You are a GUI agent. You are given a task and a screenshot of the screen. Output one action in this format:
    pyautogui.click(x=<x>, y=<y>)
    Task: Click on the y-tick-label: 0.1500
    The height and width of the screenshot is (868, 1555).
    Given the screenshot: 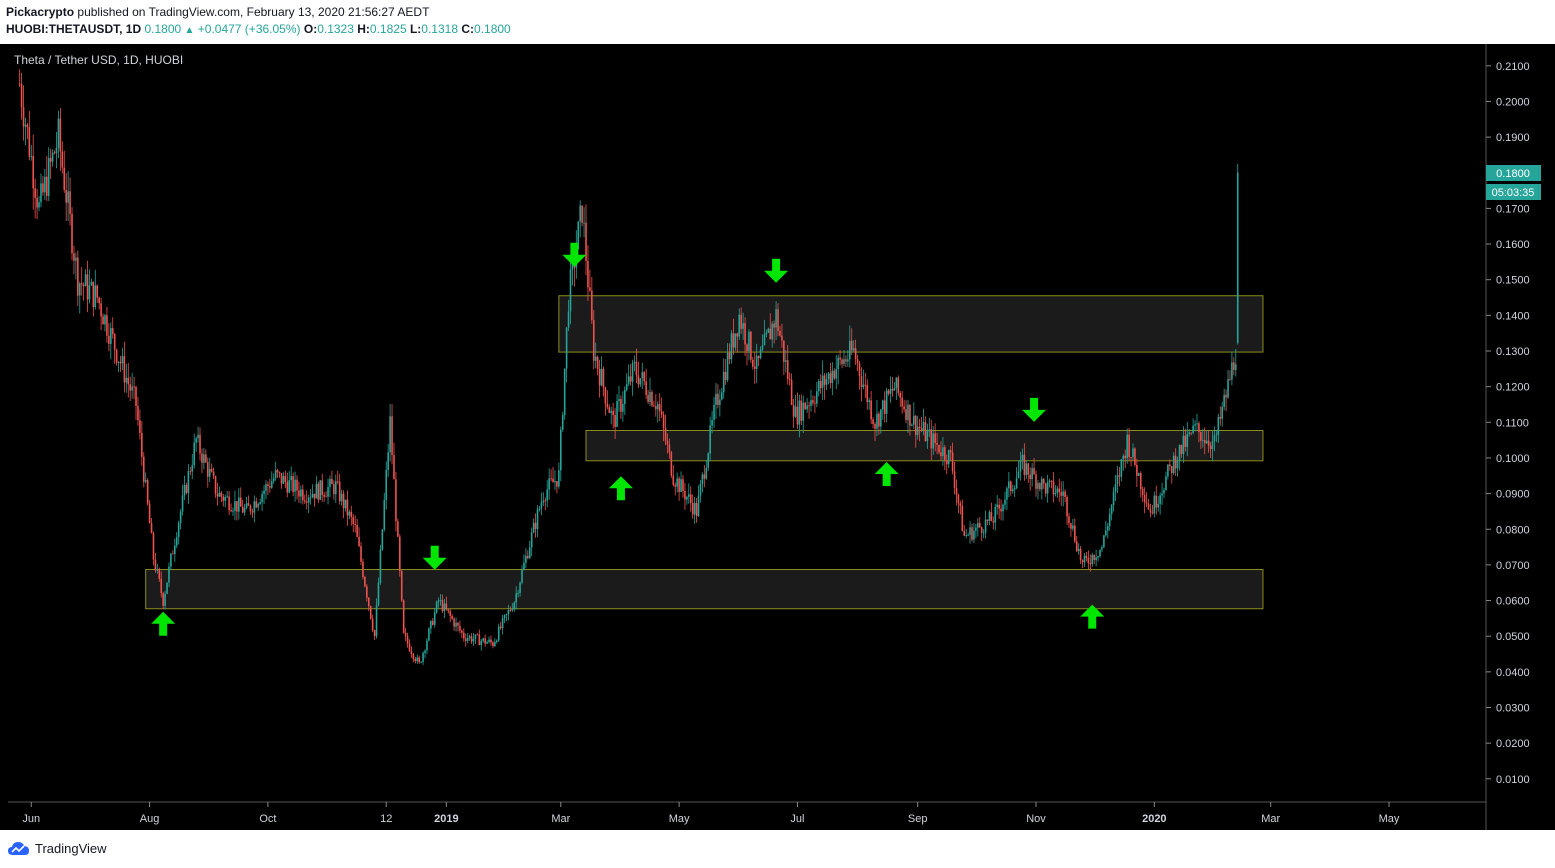 What is the action you would take?
    pyautogui.click(x=1513, y=281)
    